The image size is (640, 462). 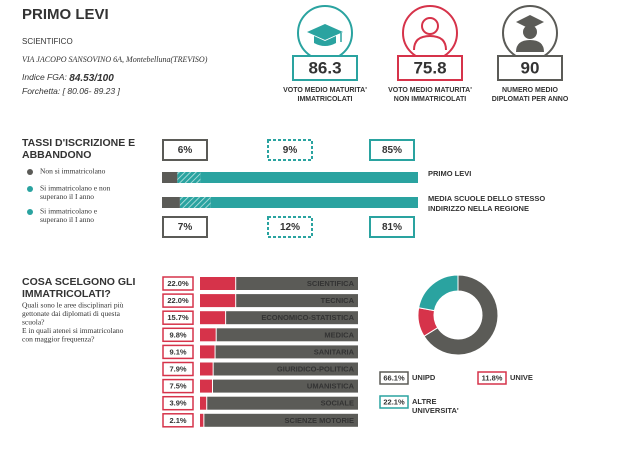 What do you see at coordinates (430, 34) in the screenshot?
I see `icon-person` at bounding box center [430, 34].